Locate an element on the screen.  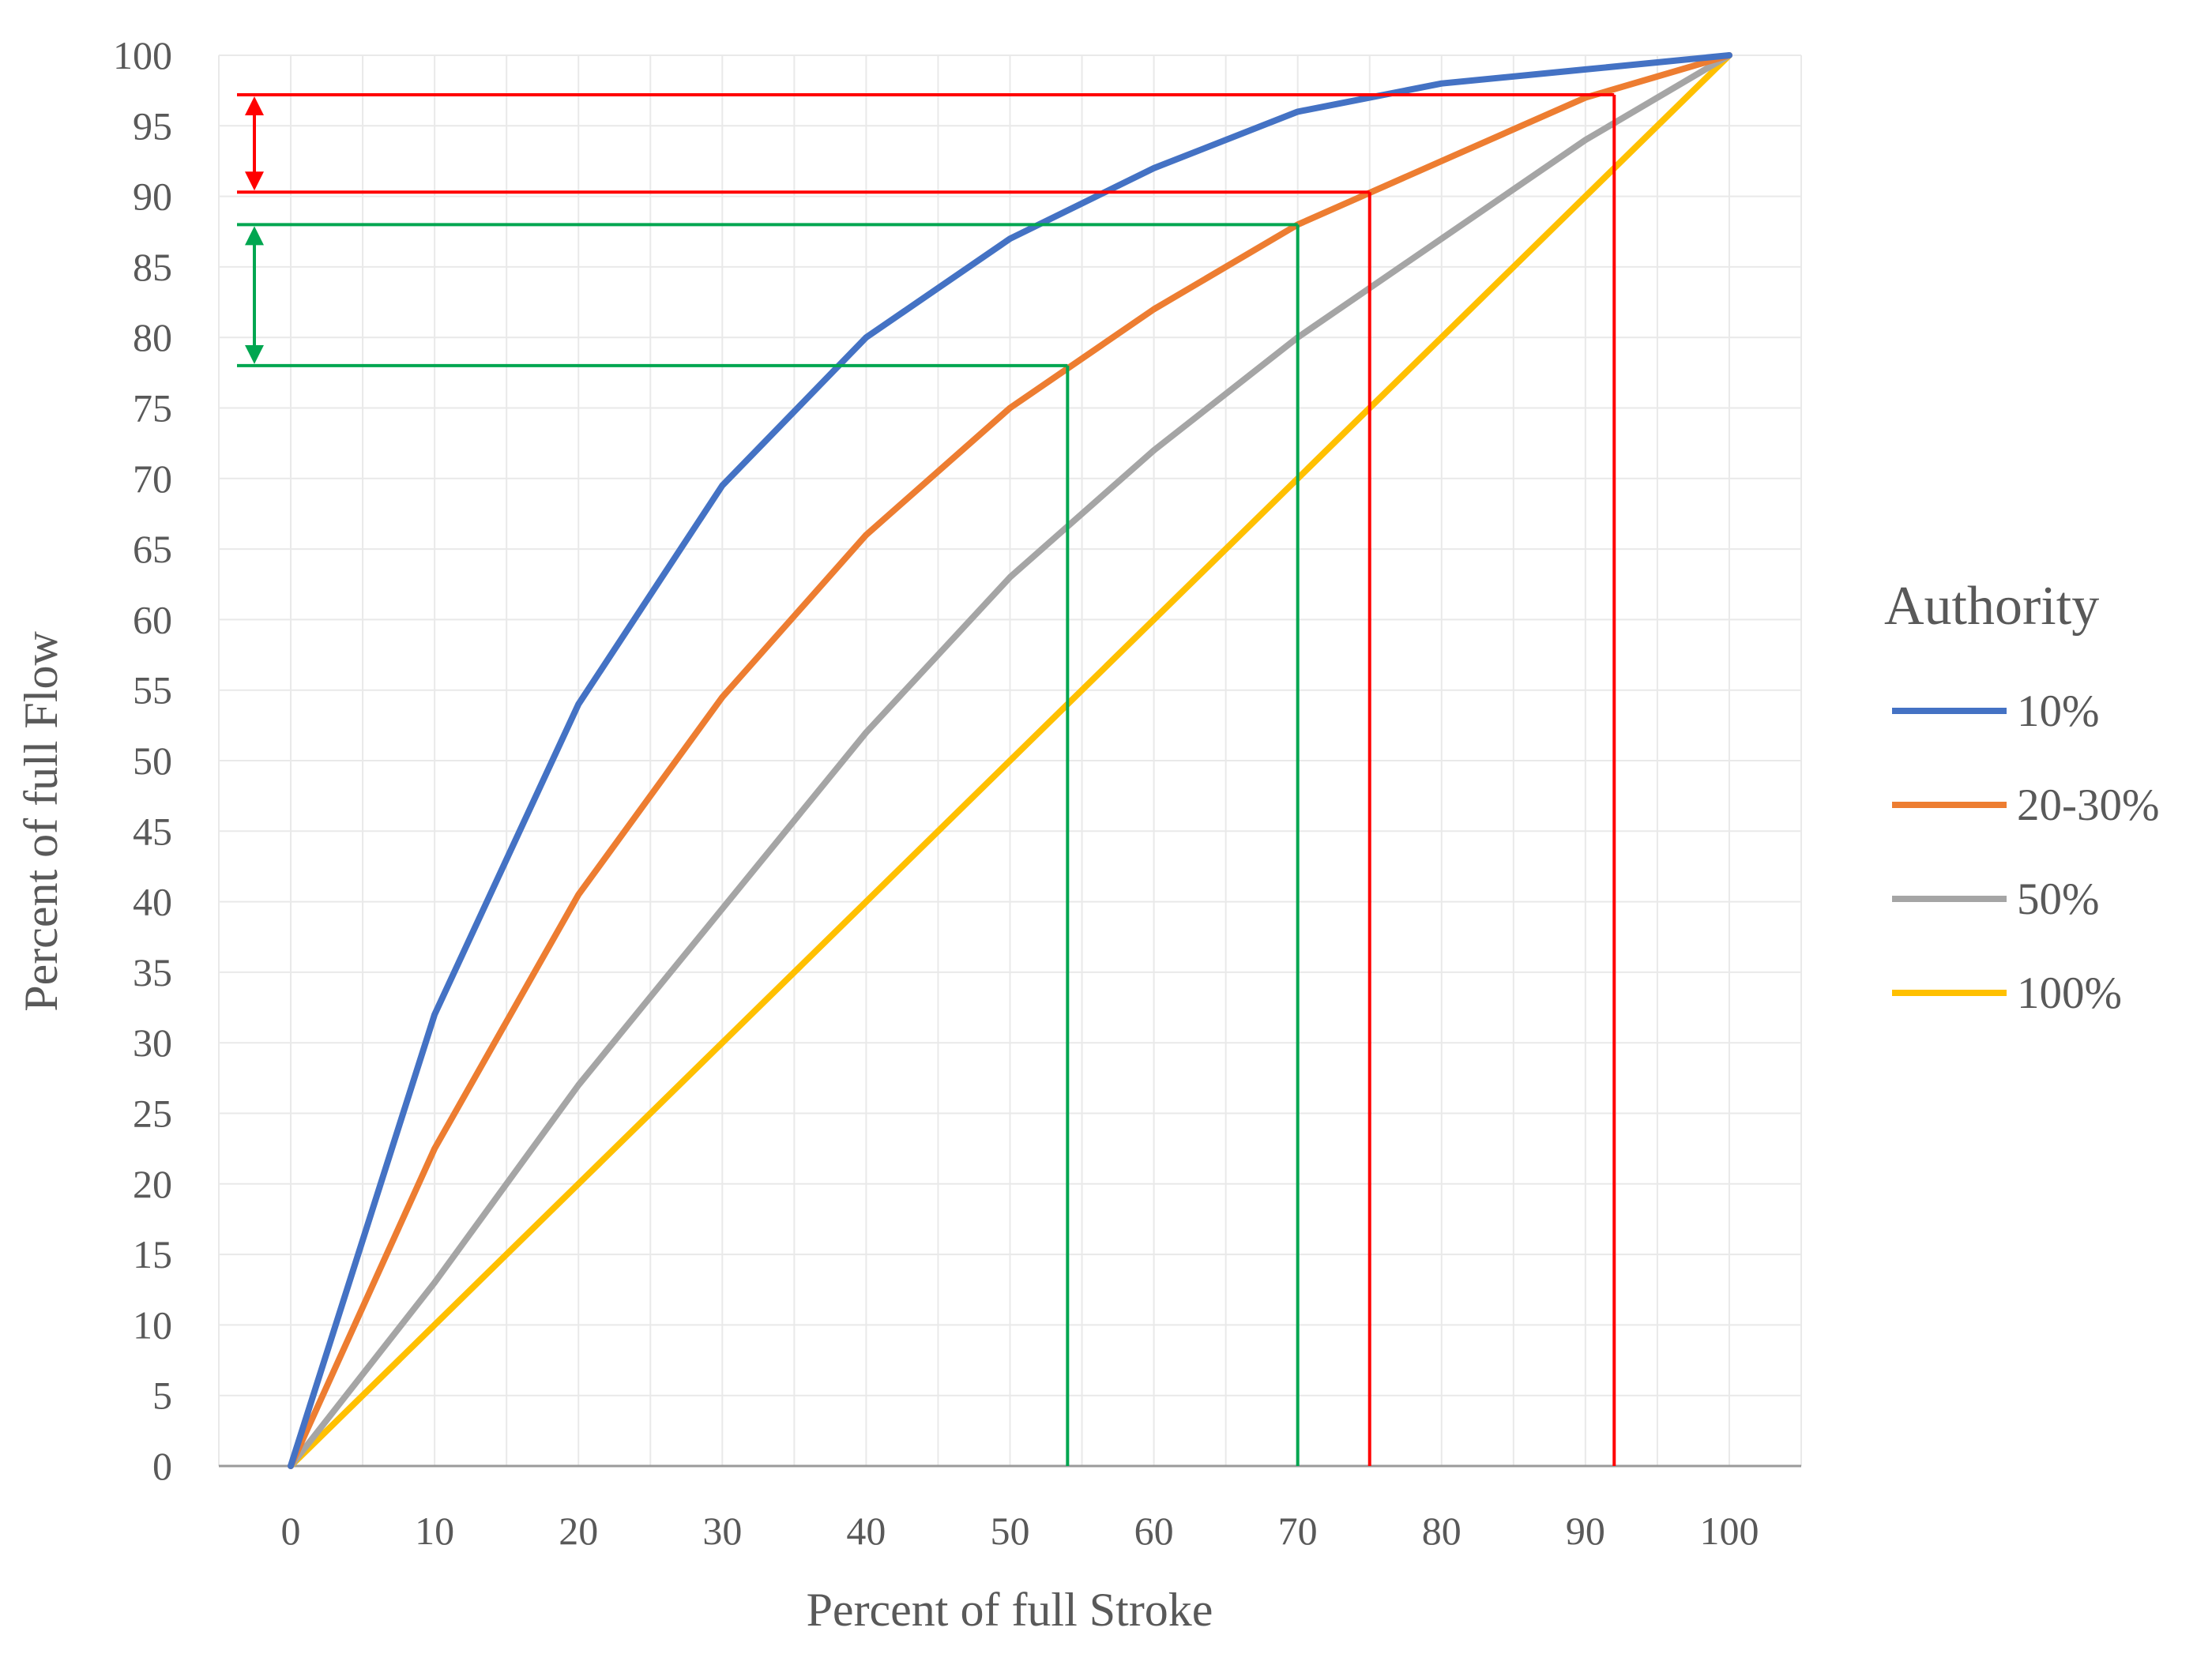
y-tick-label: 40 is located at coordinates (153, 902).